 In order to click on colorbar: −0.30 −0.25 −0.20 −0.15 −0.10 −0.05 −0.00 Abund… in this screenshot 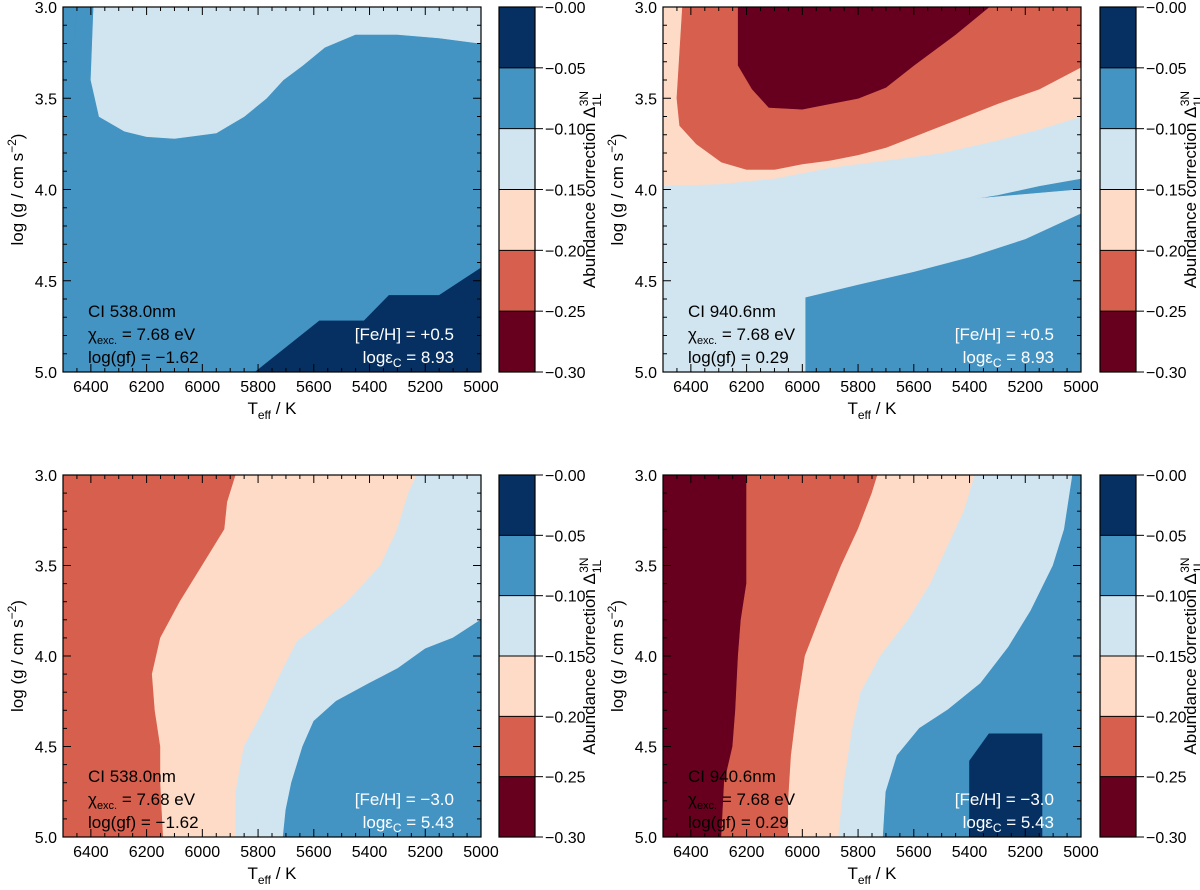, I will do `click(1149, 657)`.